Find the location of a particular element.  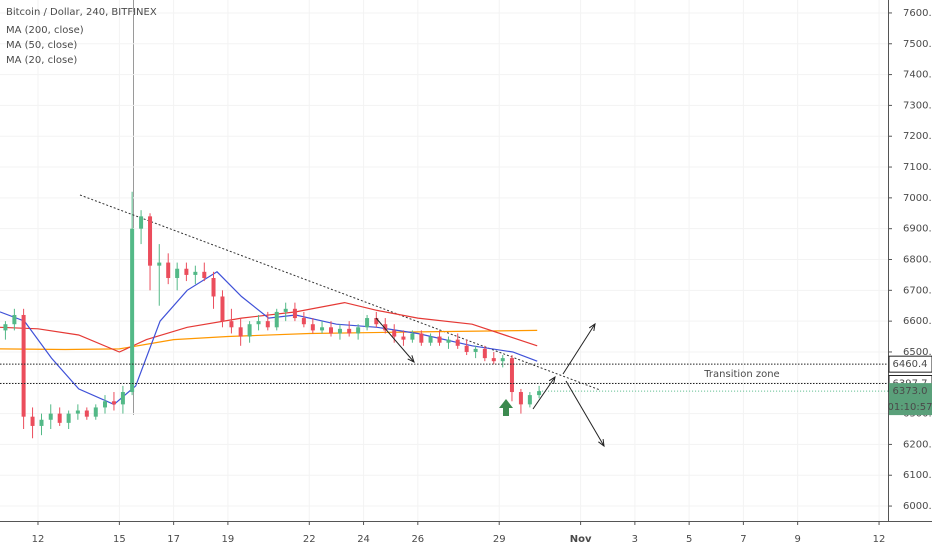

countdown: 01:10:57 is located at coordinates (910, 407).